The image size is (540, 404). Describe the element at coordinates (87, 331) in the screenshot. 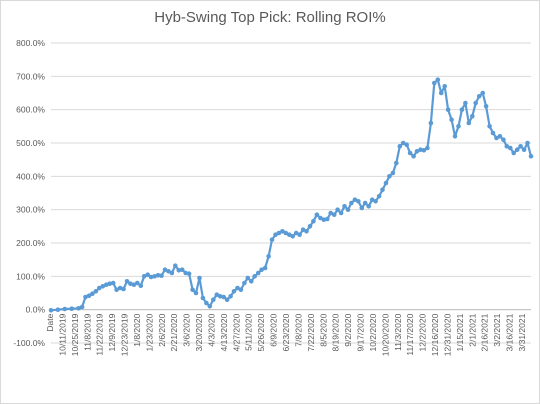

I see `x-tick-label: 11/8/2019` at that location.